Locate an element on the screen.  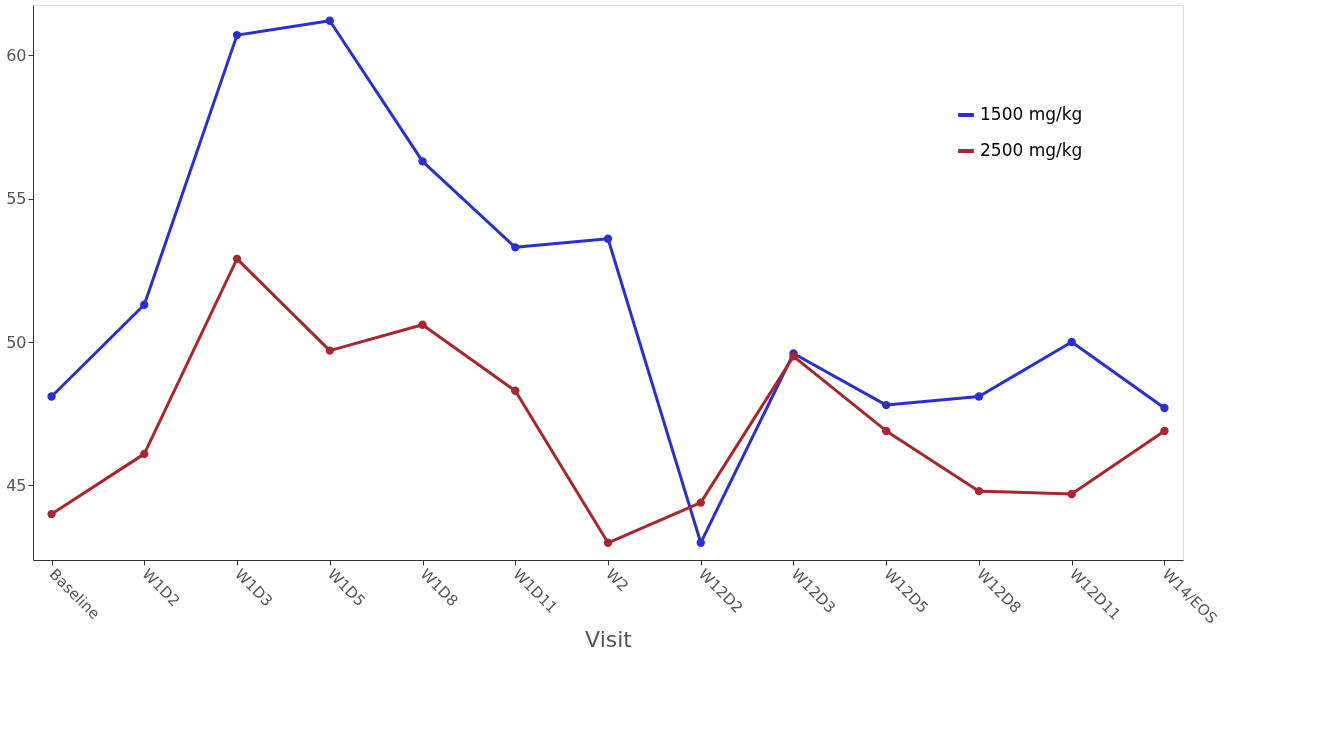
legend-label: 1500 mg/kg is located at coordinates (1031, 114).